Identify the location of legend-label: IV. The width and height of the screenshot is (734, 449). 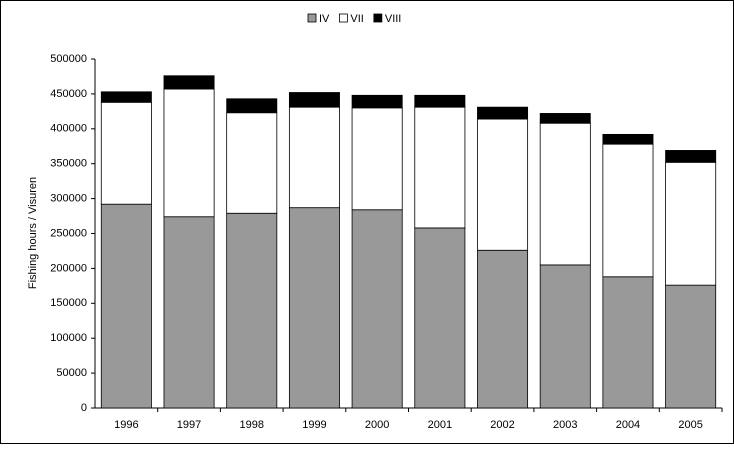
(324, 19).